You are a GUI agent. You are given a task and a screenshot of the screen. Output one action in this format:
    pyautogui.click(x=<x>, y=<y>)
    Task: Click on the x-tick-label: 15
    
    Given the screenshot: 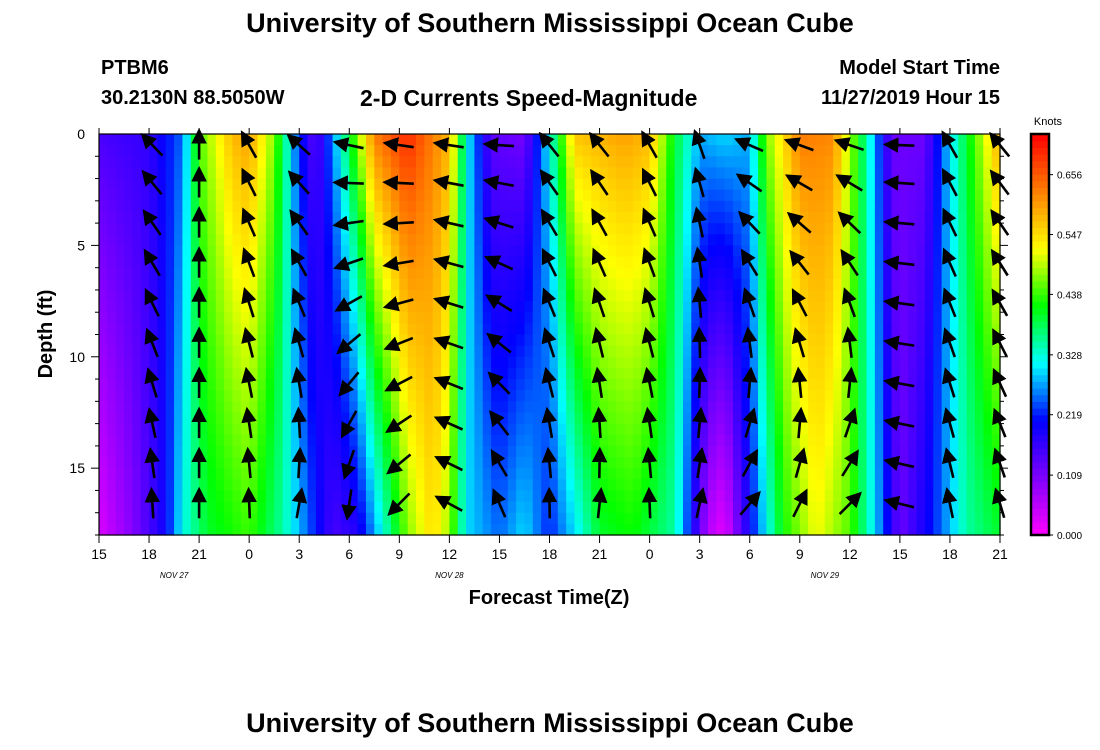 What is the action you would take?
    pyautogui.click(x=99, y=554)
    